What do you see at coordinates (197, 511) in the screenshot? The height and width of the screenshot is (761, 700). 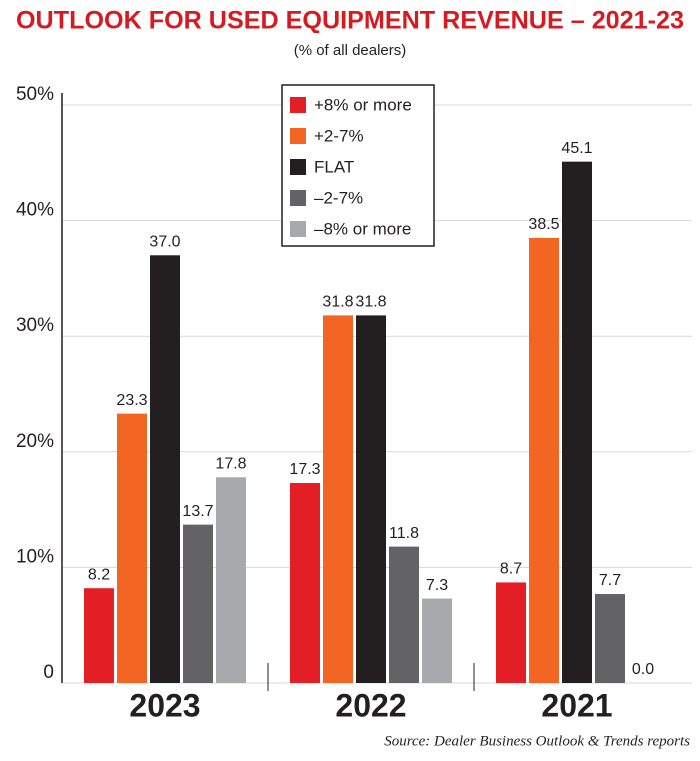 I see `value-label: 13.7` at bounding box center [197, 511].